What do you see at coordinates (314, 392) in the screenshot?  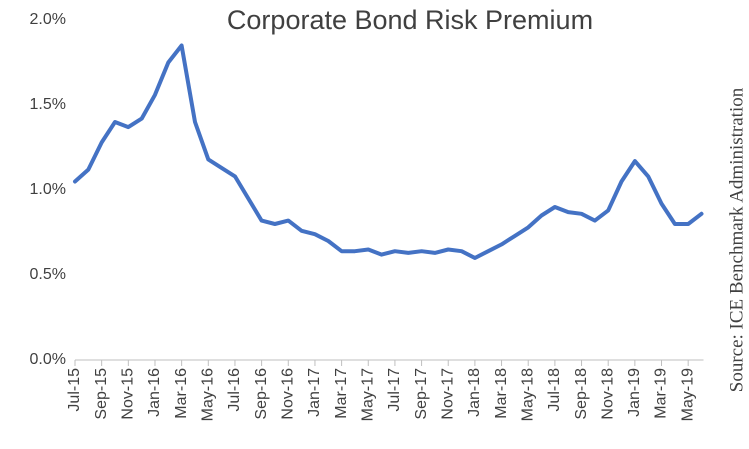 I see `x-tick-label: Jan-17` at bounding box center [314, 392].